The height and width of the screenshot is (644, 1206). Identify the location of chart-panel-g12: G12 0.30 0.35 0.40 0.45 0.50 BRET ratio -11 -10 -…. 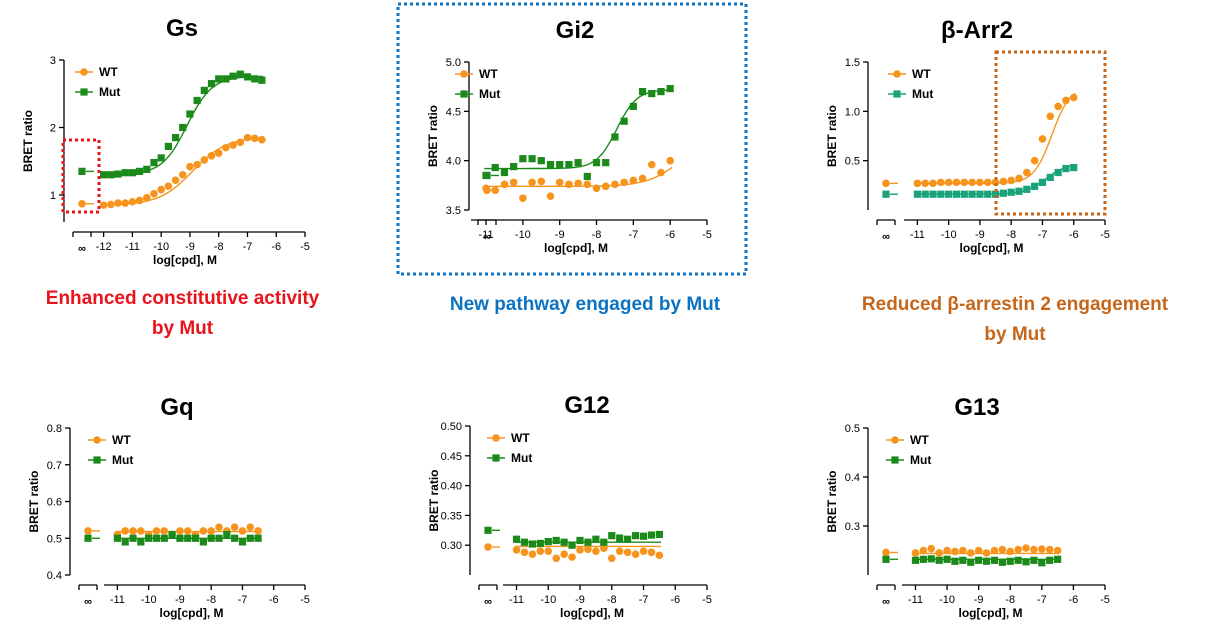
(569, 506).